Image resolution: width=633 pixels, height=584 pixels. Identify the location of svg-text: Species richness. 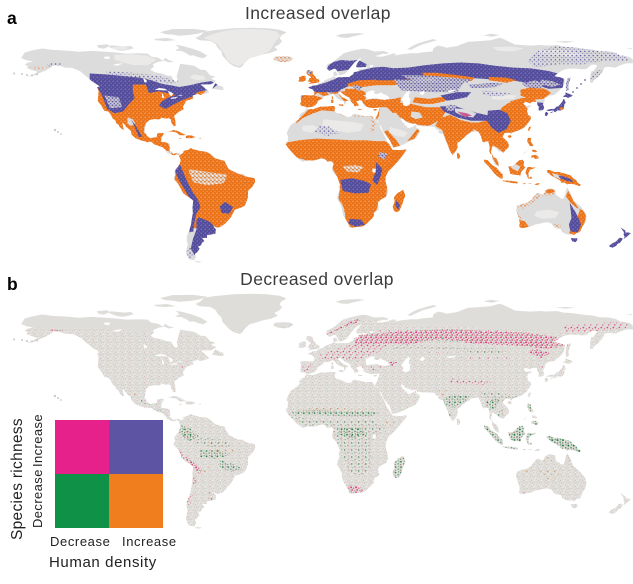
(17, 479).